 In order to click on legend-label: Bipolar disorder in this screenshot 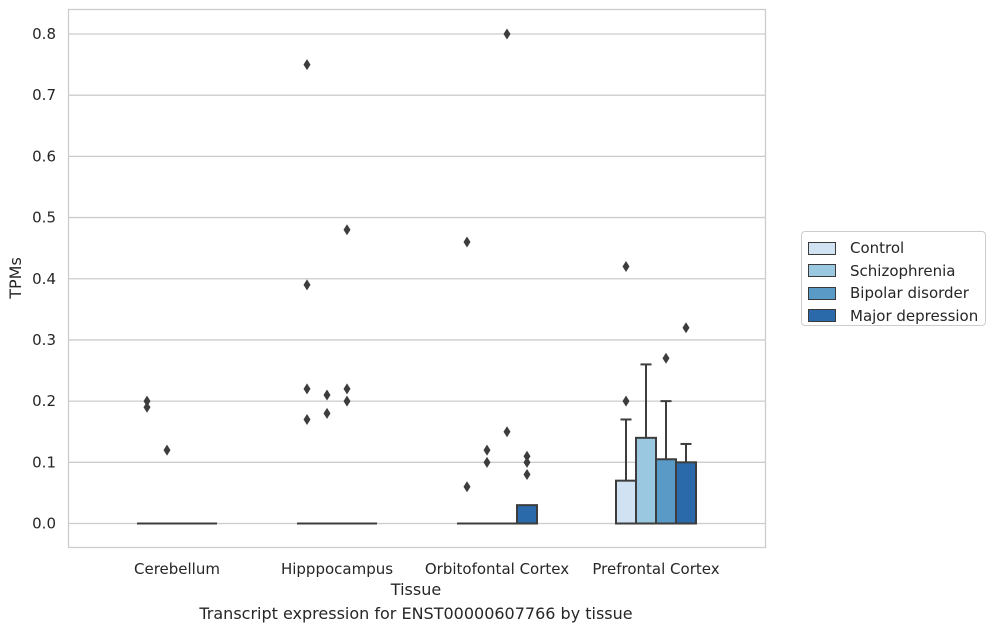, I will do `click(909, 293)`.